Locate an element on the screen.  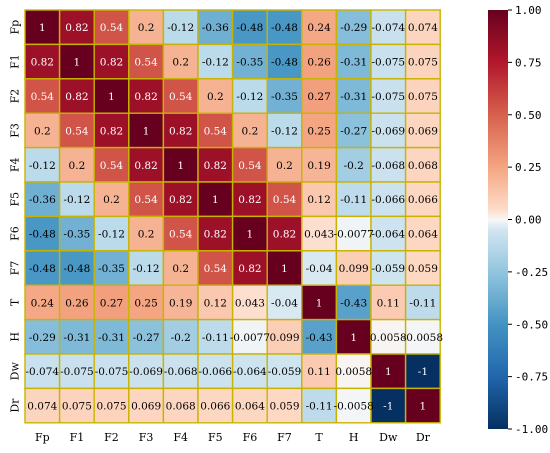
x-tick-label: Fp is located at coordinates (42, 437).